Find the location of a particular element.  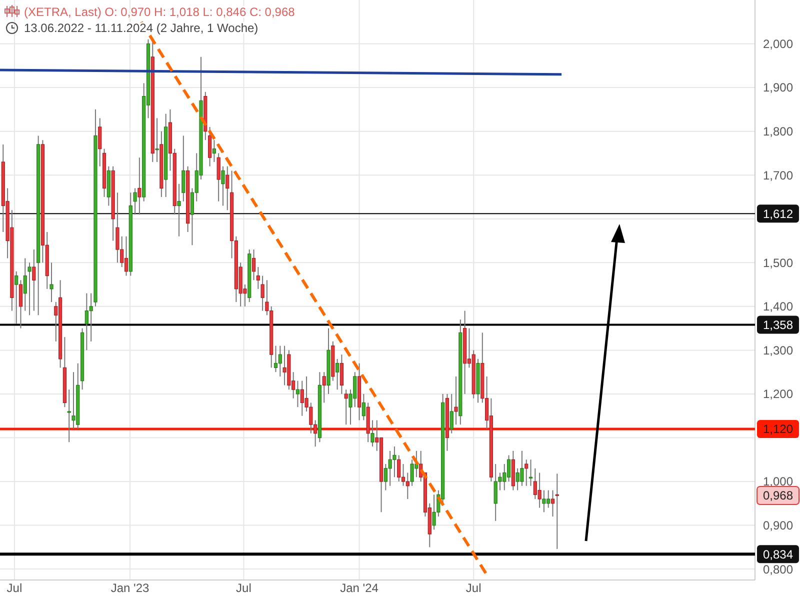

text: (XETRA, Last) O: 0,970 H: 1,018 L: 0,846 C: 0,968 is located at coordinates (160, 12).